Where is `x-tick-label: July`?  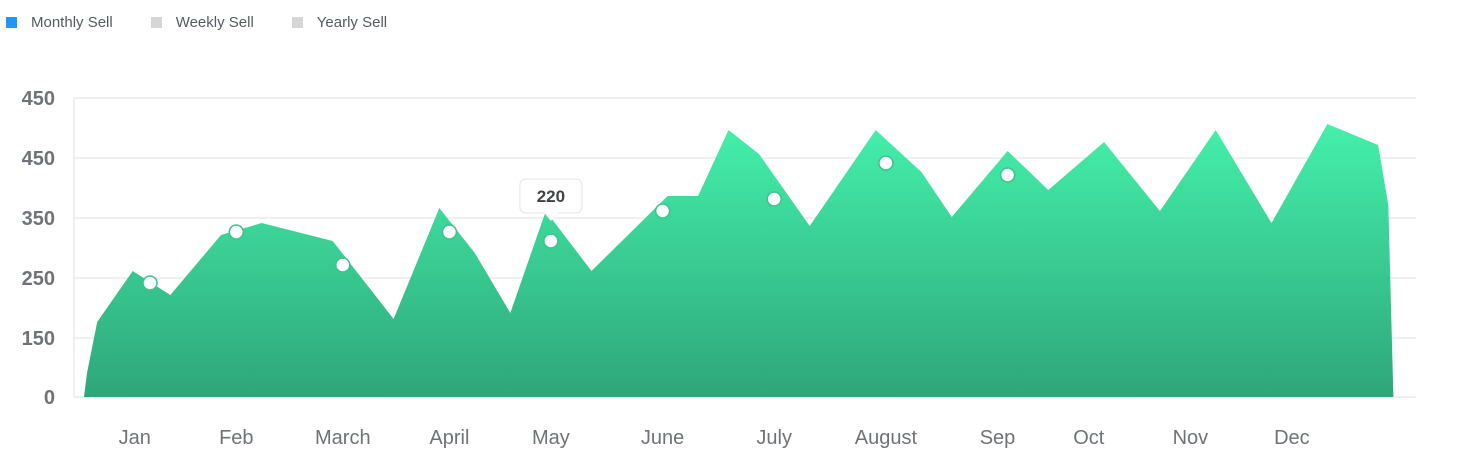 x-tick-label: July is located at coordinates (774, 438).